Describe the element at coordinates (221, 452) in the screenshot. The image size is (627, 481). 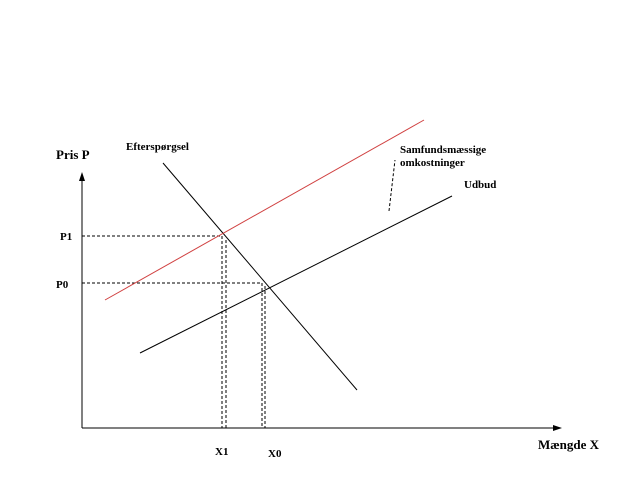
I see `quantity-label: X1` at that location.